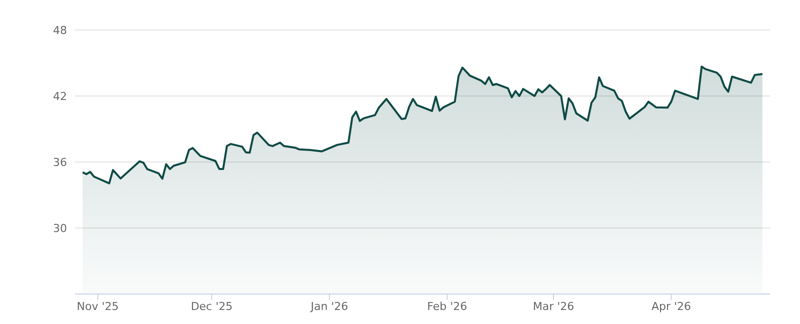  What do you see at coordinates (553, 306) in the screenshot?
I see `x-tick-label: Mar '26` at bounding box center [553, 306].